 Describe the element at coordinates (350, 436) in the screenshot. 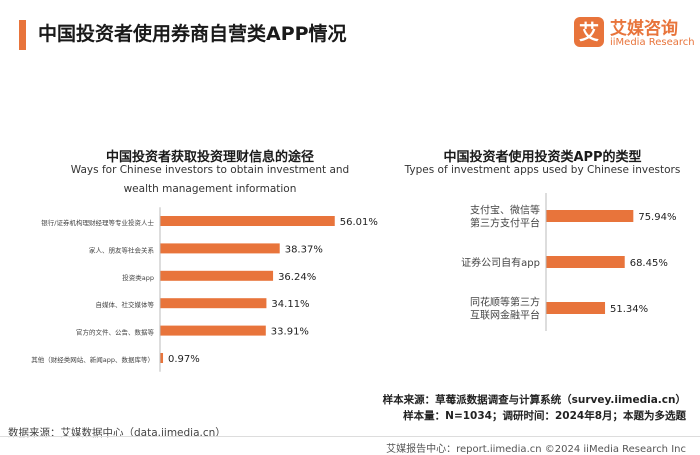

I see `footer-divider` at that location.